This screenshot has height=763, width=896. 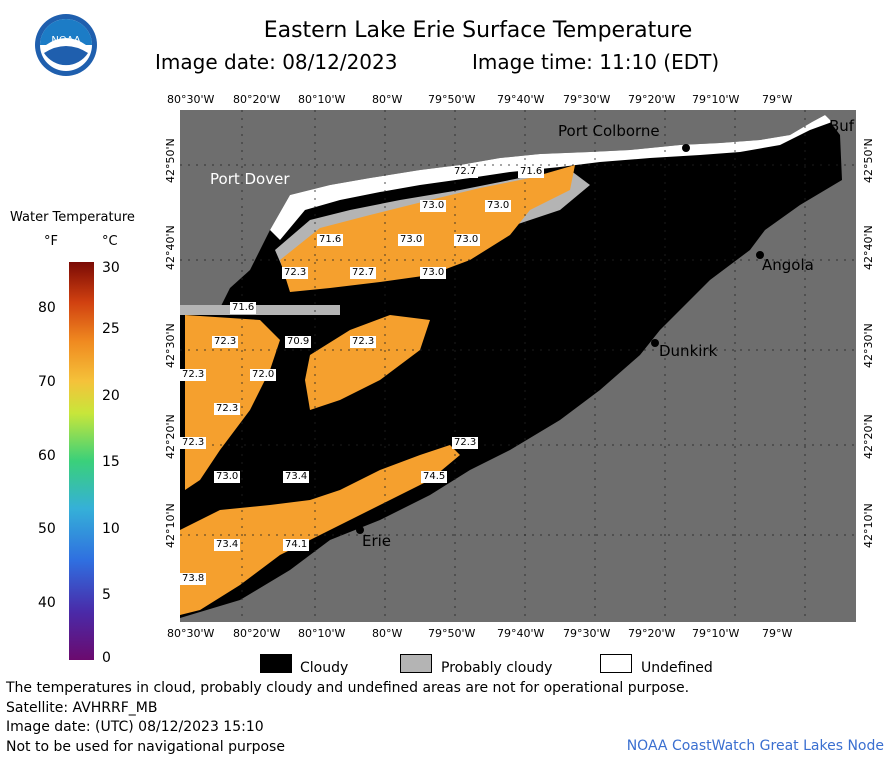 What do you see at coordinates (111, 529) in the screenshot?
I see `celsius-tick: 10` at bounding box center [111, 529].